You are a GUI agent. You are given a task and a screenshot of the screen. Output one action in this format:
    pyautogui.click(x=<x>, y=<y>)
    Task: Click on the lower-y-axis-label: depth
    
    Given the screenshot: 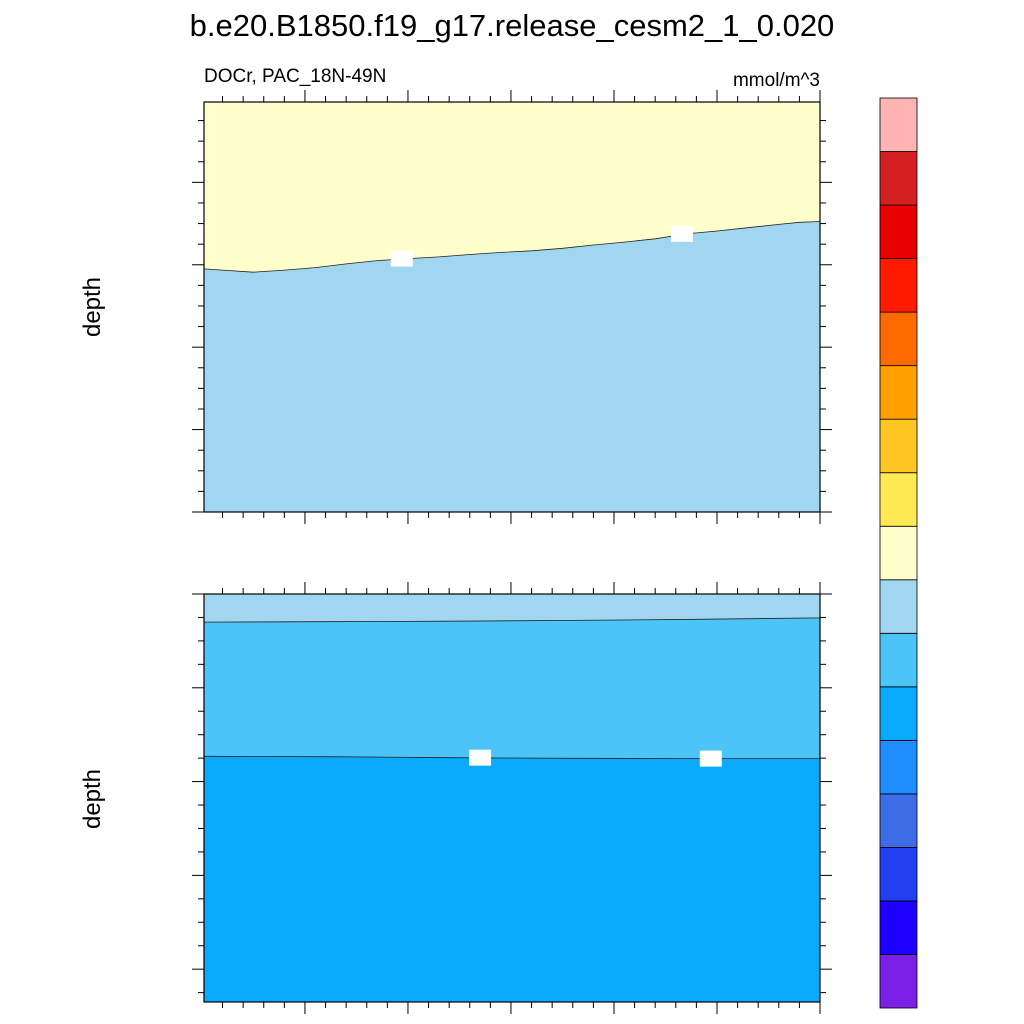 What is the action you would take?
    pyautogui.click(x=92, y=799)
    